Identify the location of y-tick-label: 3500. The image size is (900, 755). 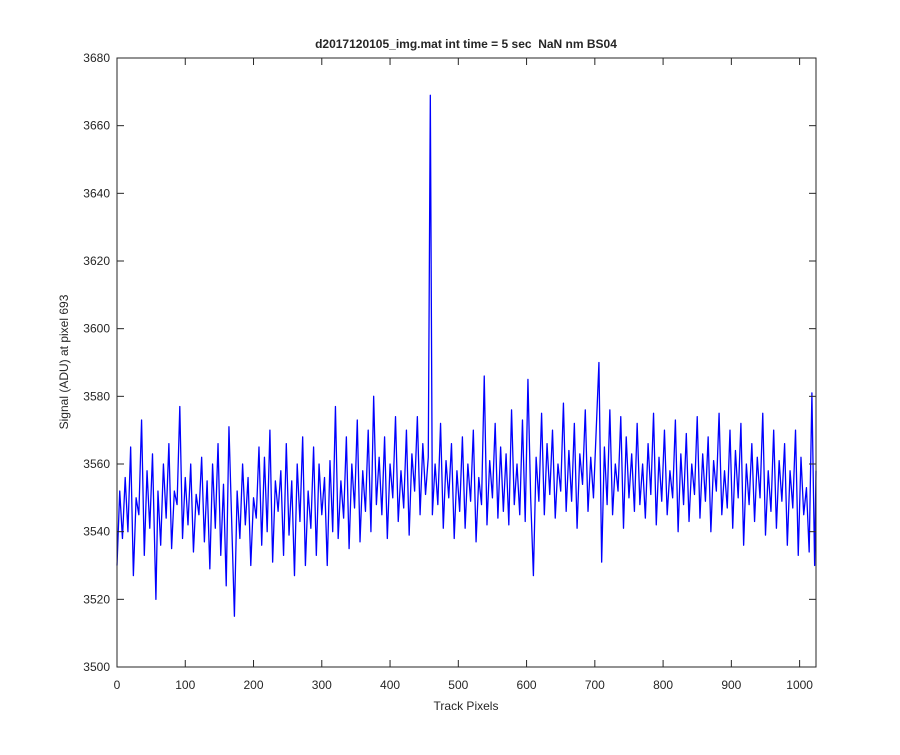
(96, 667).